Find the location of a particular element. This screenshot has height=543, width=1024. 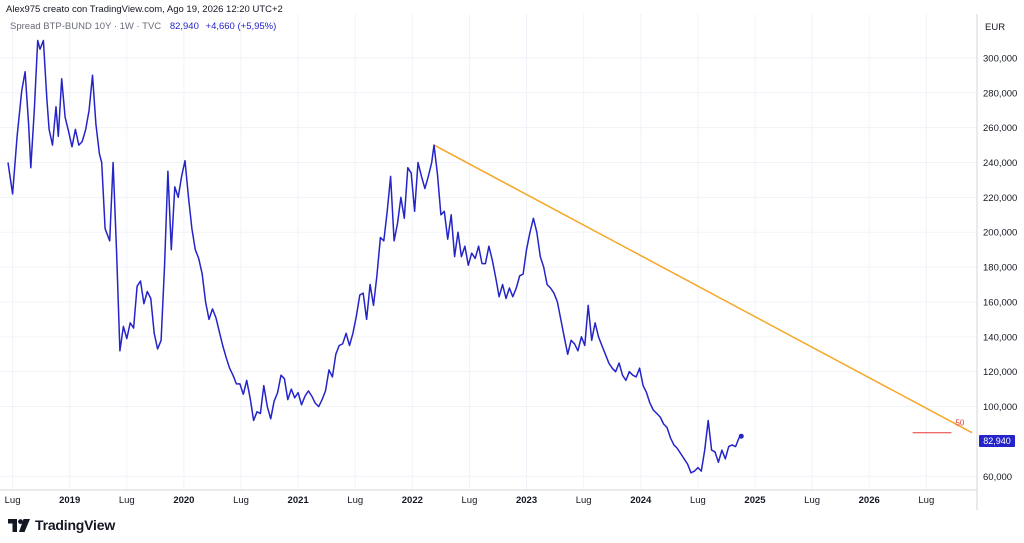

x-tick-label: 2024 is located at coordinates (641, 500).